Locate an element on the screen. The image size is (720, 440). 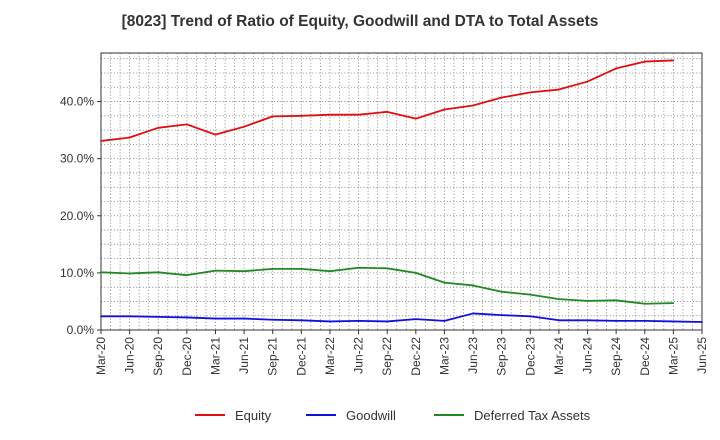
x-tick-label: Sep-20 is located at coordinates (158, 356).